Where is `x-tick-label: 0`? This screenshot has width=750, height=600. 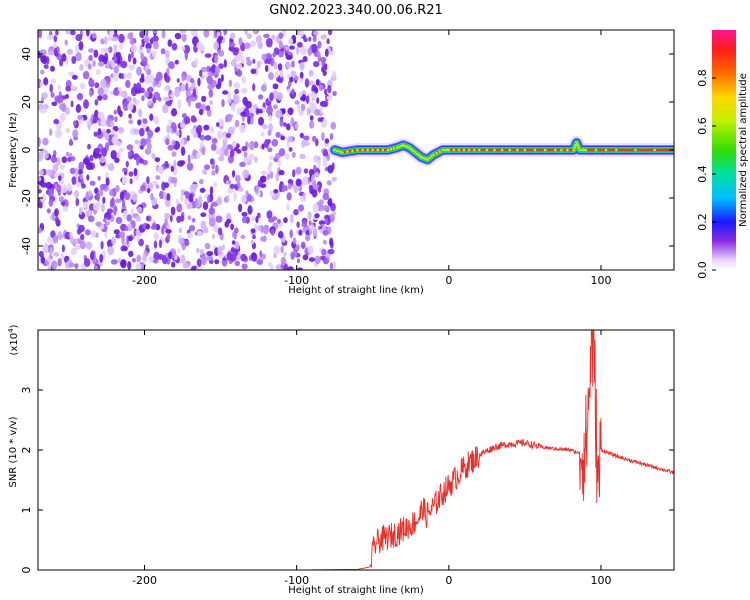 x-tick-label: 0 is located at coordinates (448, 580).